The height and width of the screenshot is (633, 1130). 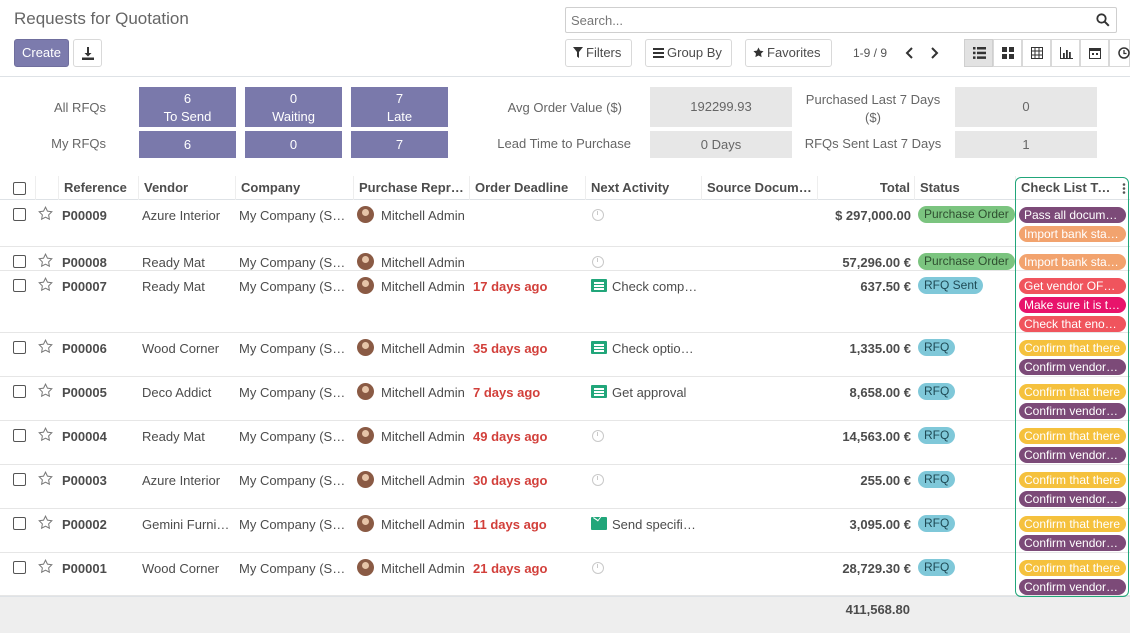 I want to click on vendor-cell: Ready Mat, so click(x=173, y=286).